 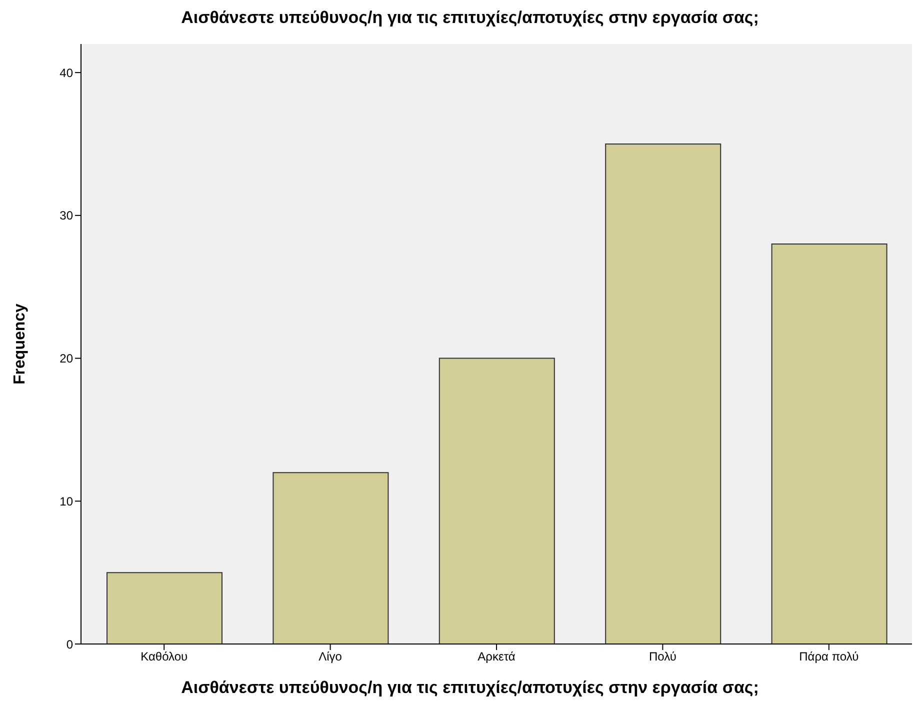 I want to click on x-tick-label: Πολύ, so click(x=662, y=657).